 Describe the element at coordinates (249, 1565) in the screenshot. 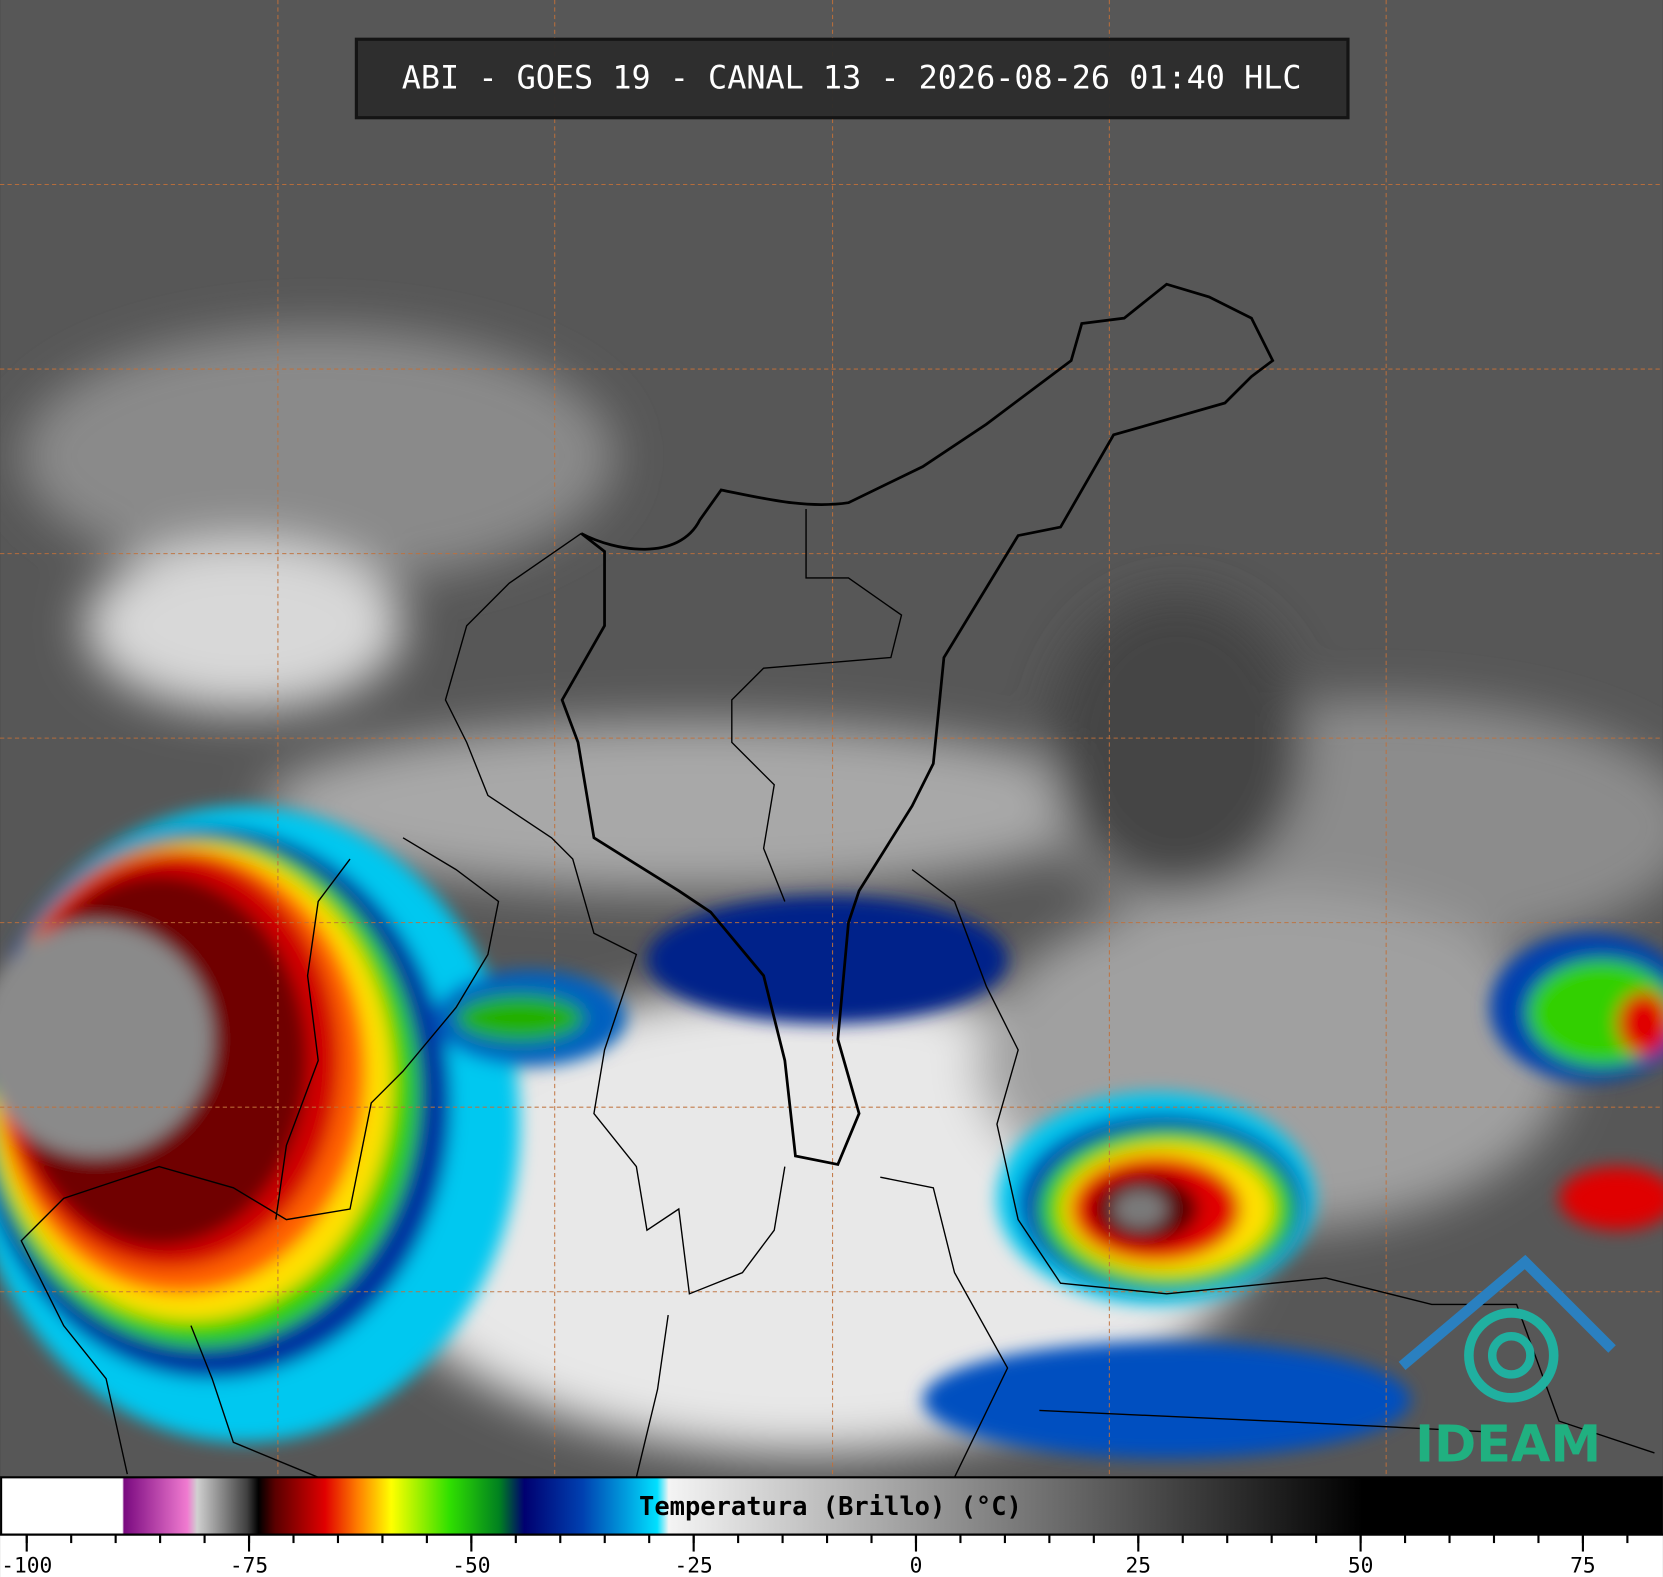

I see `tick-label: -75` at that location.